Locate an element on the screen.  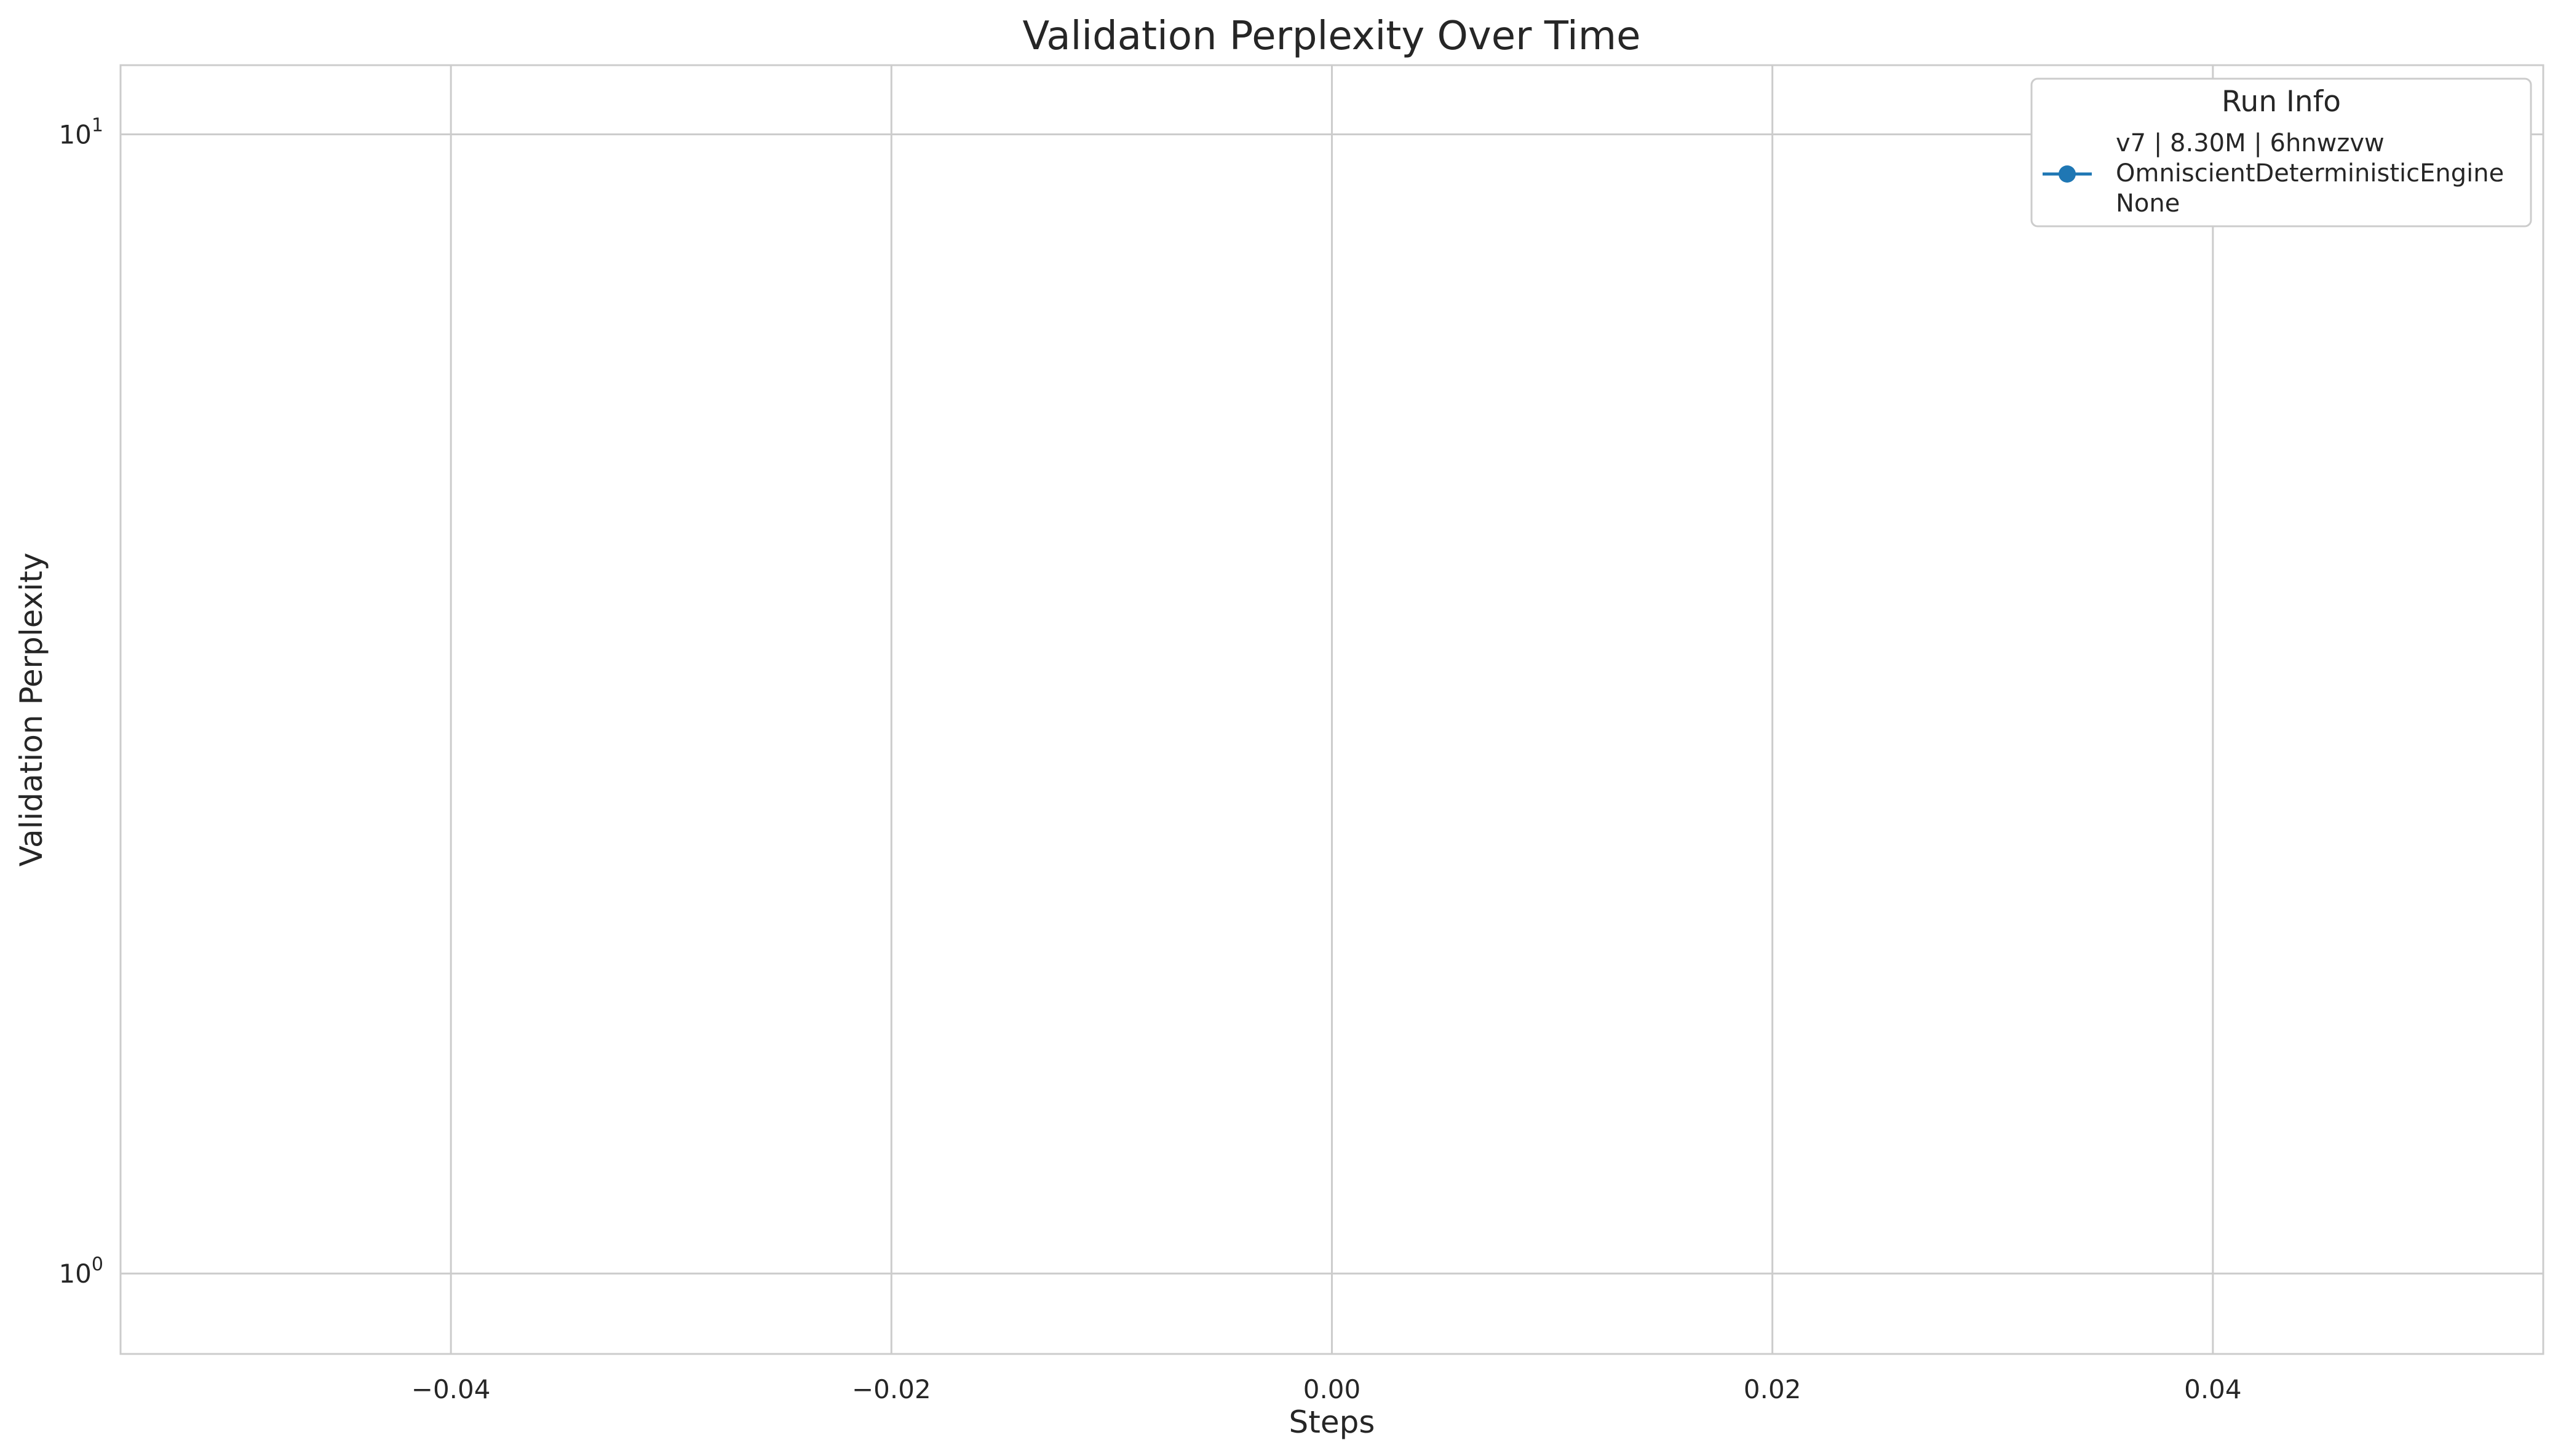
x-tick-label: 0.04 is located at coordinates (2213, 1389).